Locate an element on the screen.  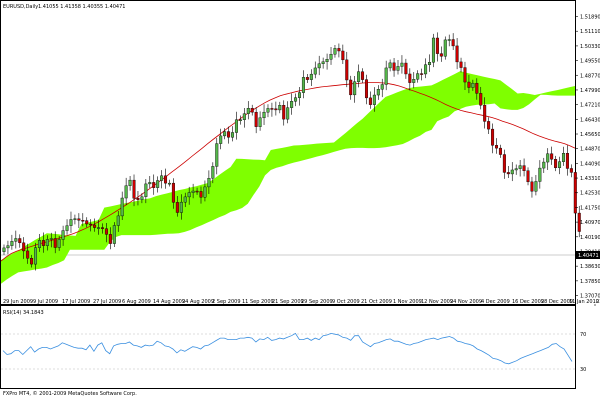
date-tick-label: 21 Oct 2009 is located at coordinates (376, 302).